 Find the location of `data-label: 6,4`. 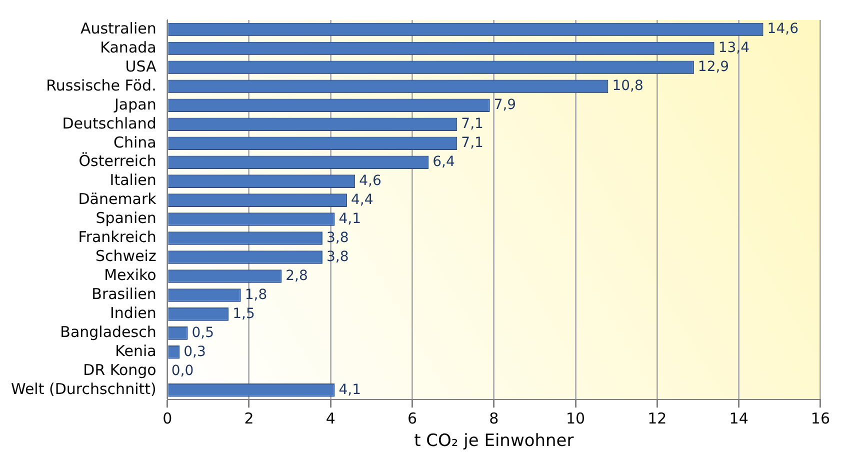

data-label: 6,4 is located at coordinates (443, 162).